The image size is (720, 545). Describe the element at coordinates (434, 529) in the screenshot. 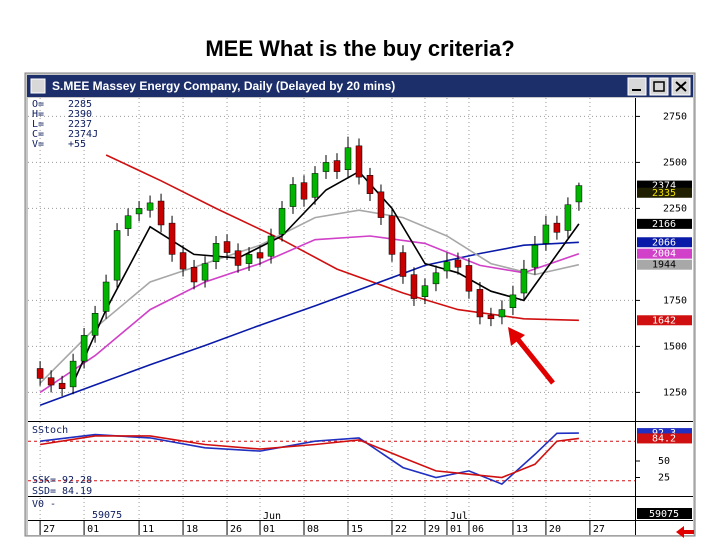

I see `x-tick-label: 29` at that location.